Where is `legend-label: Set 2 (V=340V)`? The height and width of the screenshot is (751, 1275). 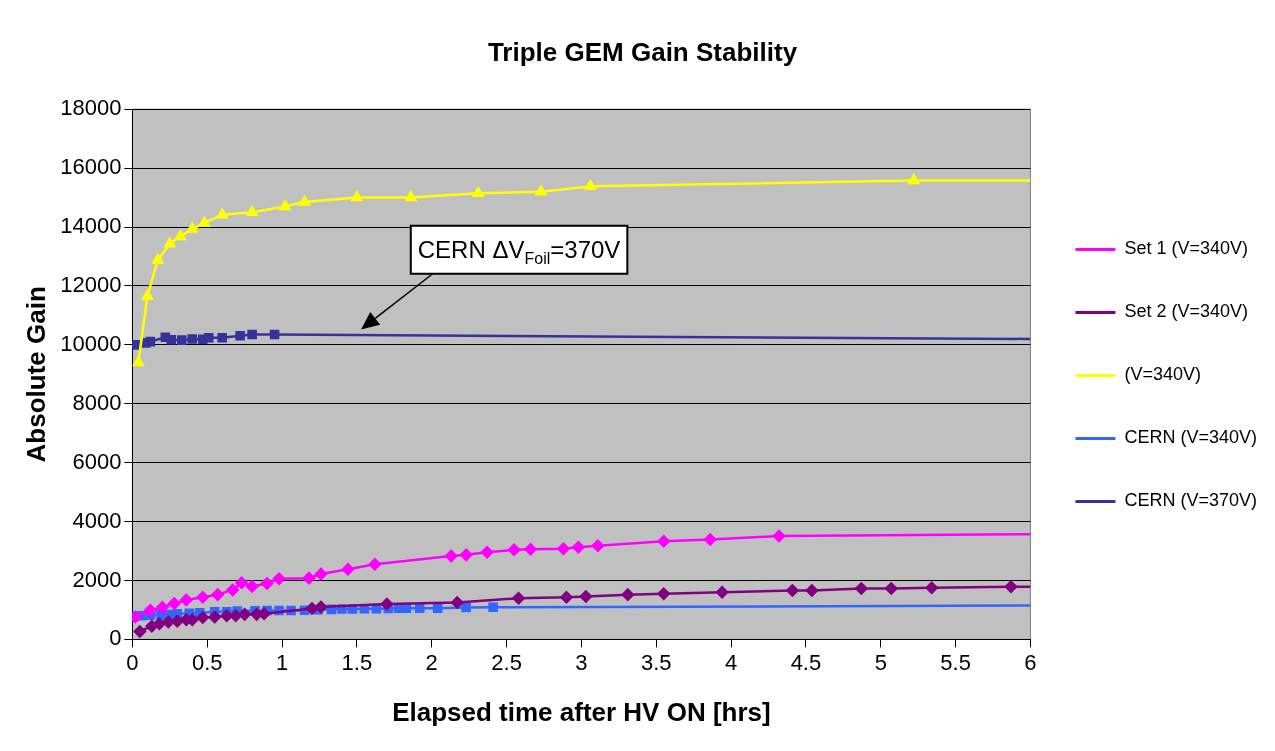
legend-label: Set 2 (V=340V) is located at coordinates (1186, 311).